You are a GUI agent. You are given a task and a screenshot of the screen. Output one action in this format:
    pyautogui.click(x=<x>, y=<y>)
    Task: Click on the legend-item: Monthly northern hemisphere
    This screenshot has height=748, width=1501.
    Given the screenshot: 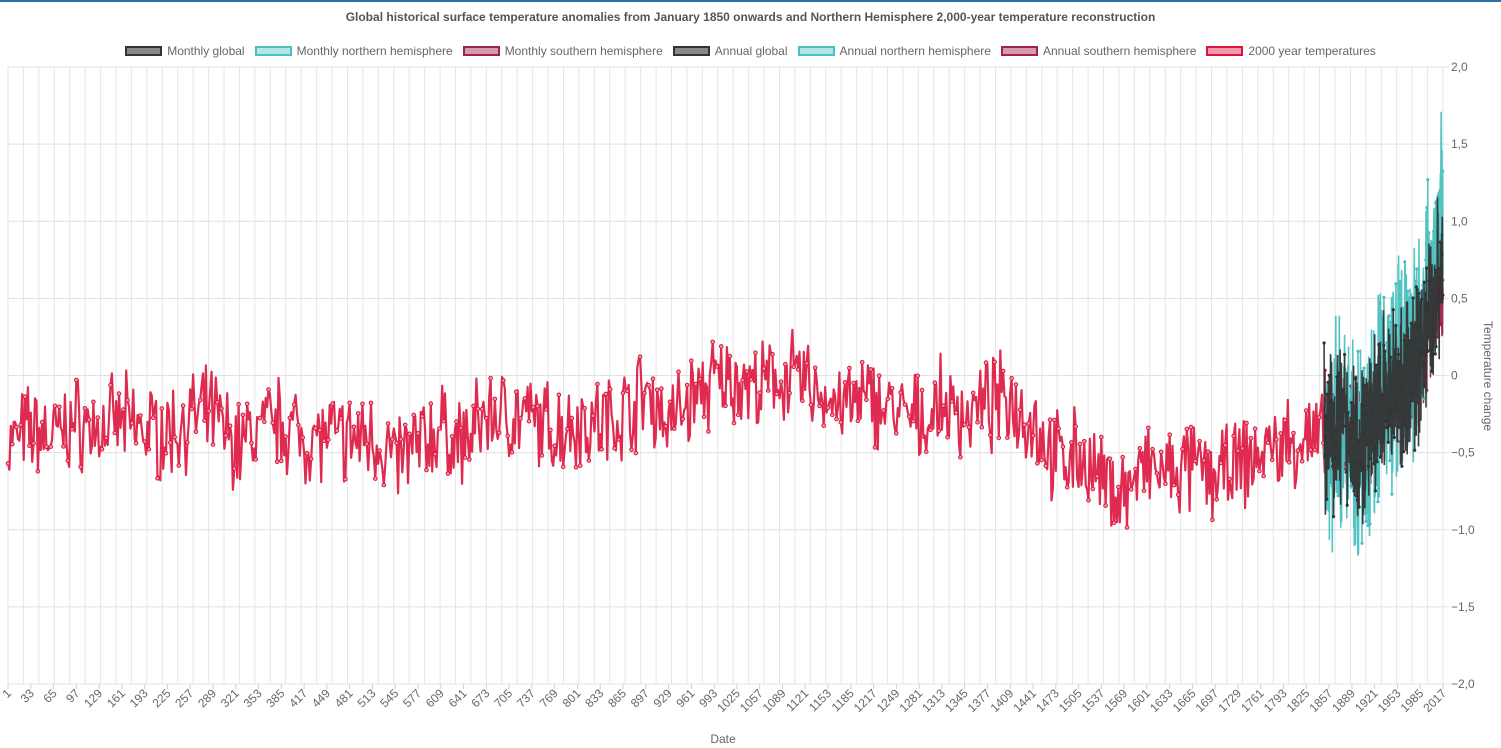 What is the action you would take?
    pyautogui.click(x=353, y=51)
    